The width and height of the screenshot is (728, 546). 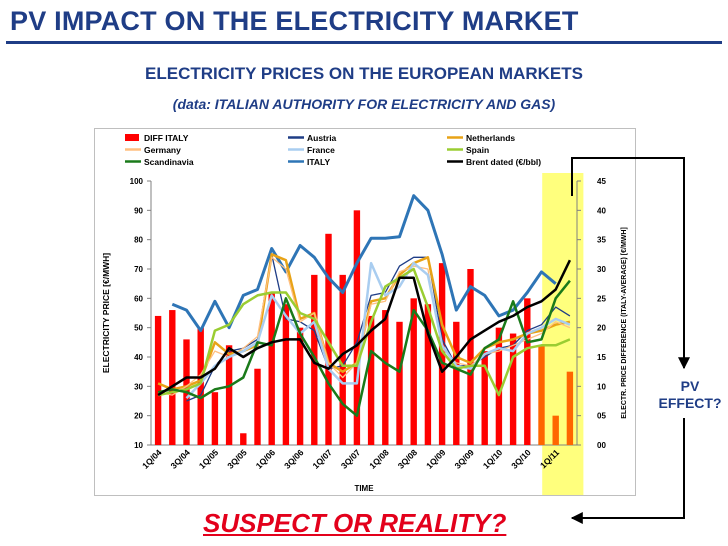 What do you see at coordinates (408, 459) in the screenshot?
I see `x-tick-label: 3Q/08` at bounding box center [408, 459].